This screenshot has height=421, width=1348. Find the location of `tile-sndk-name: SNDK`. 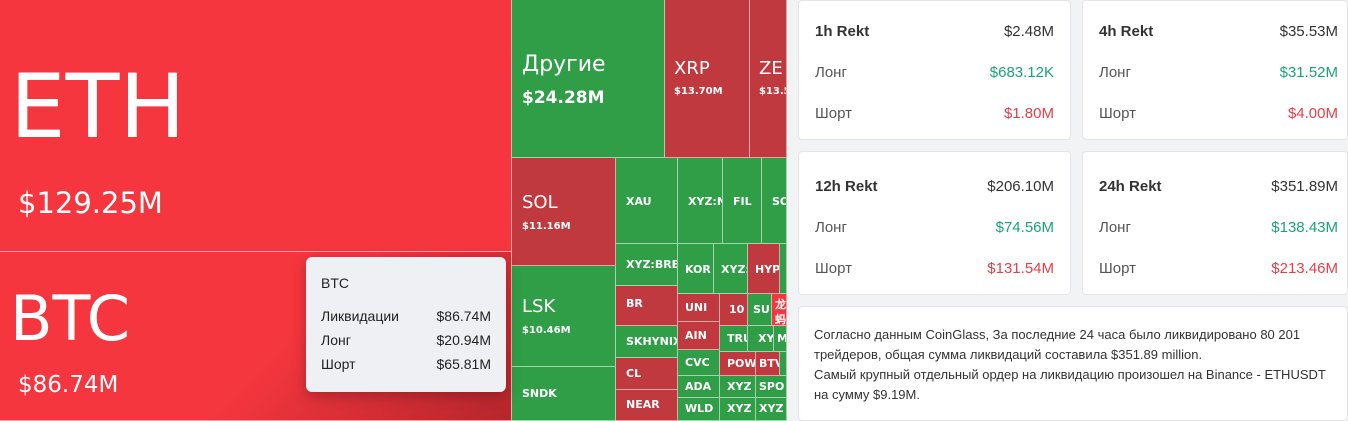

tile-sndk-name: SNDK is located at coordinates (539, 393).